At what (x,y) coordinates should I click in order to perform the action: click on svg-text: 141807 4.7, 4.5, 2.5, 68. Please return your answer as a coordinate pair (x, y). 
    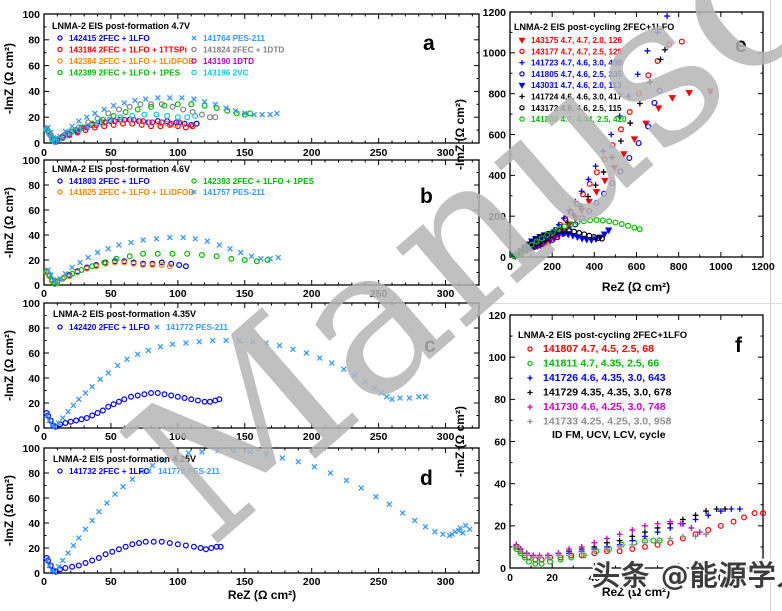
    Looking at the image, I should click on (598, 349).